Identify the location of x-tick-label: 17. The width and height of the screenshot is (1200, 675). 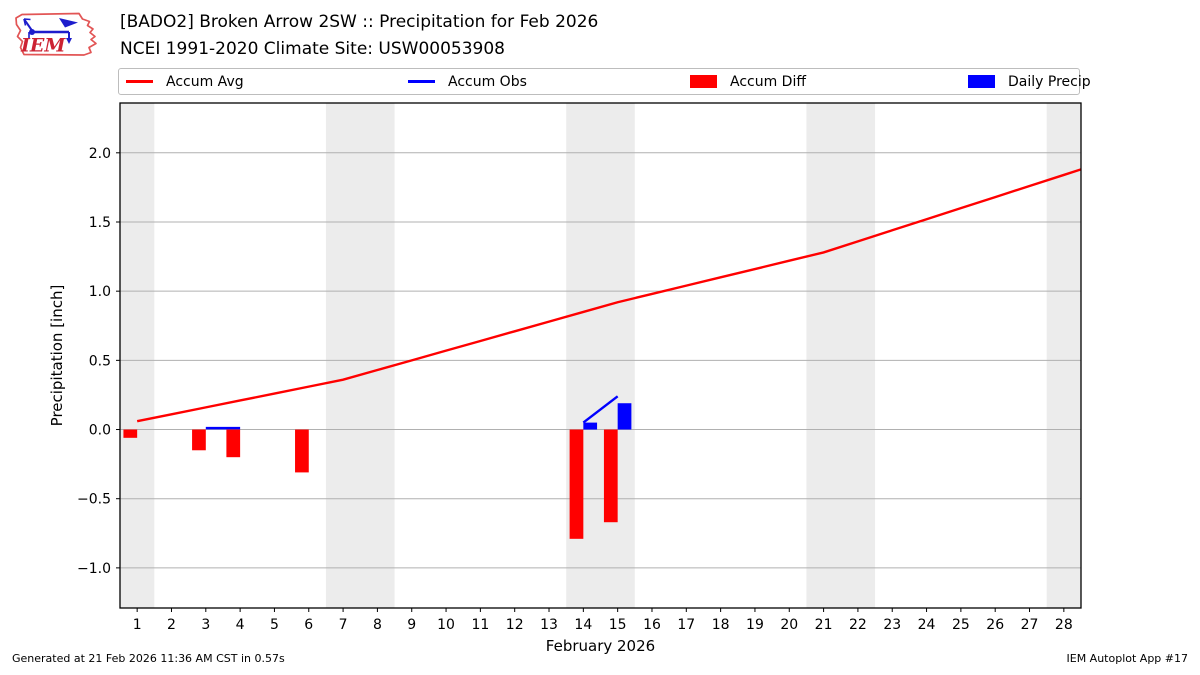
(686, 625).